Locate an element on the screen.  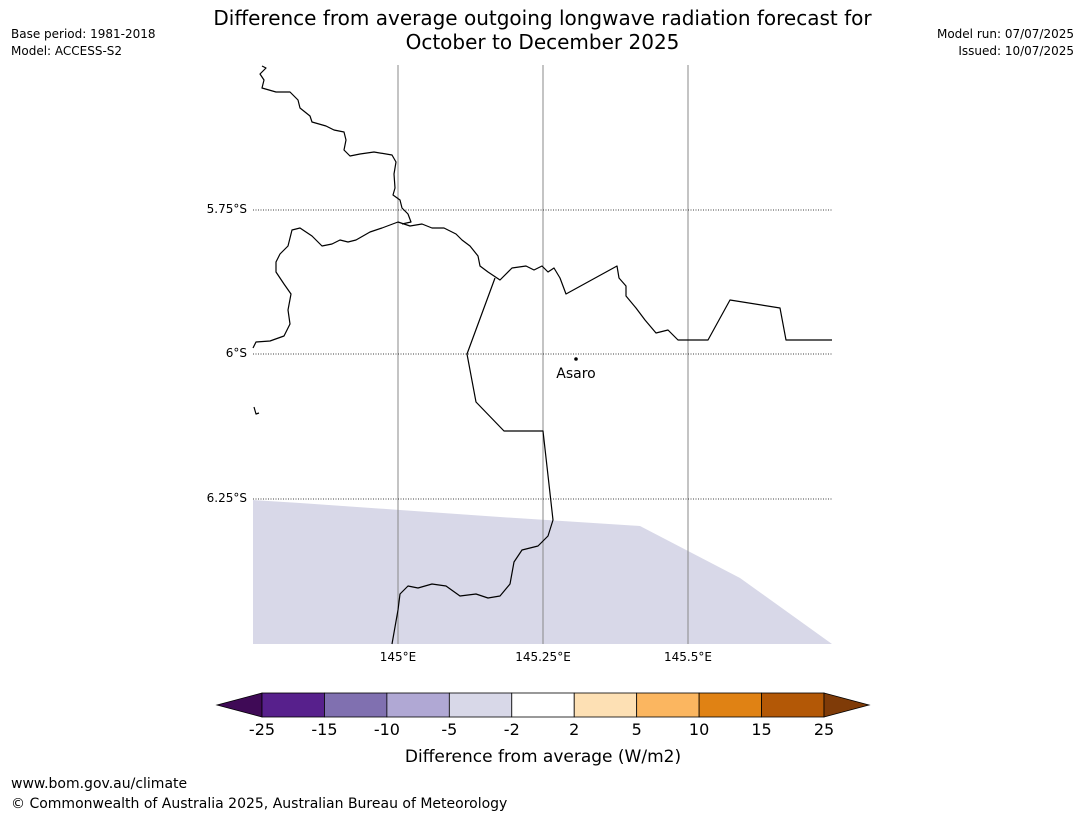
colorbar-tick-label: 2 is located at coordinates (574, 729).